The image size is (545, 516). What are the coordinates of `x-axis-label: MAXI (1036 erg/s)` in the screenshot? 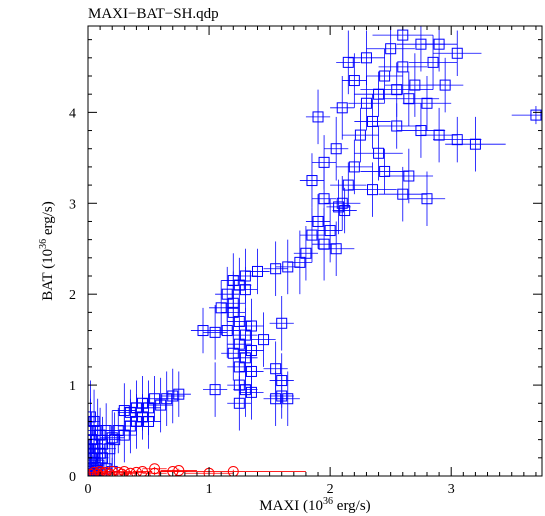 It's located at (314, 505).